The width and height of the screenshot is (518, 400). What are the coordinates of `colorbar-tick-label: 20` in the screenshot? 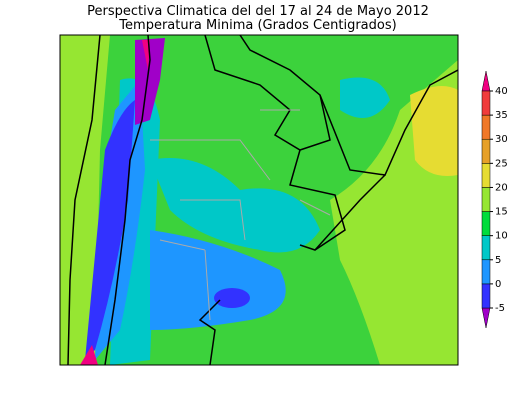 It's located at (501, 187).